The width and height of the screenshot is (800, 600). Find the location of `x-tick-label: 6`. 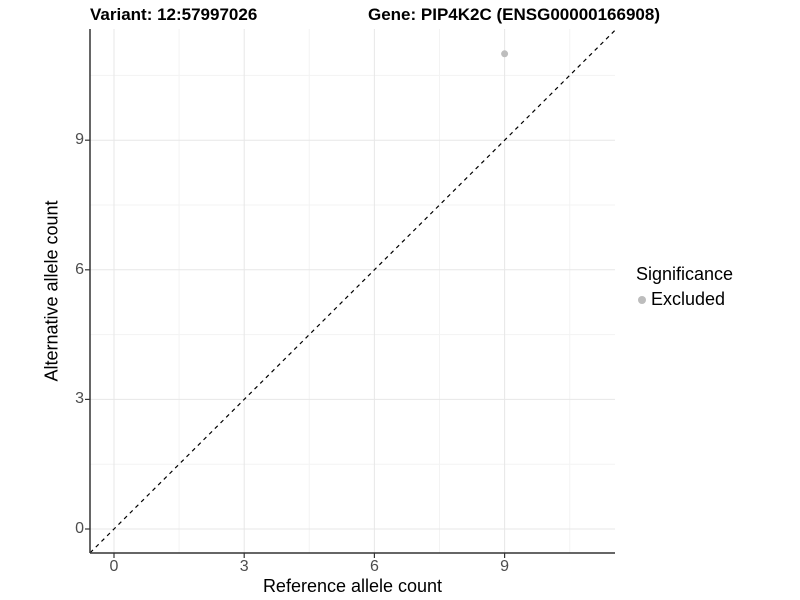

x-tick-label: 6 is located at coordinates (374, 566).